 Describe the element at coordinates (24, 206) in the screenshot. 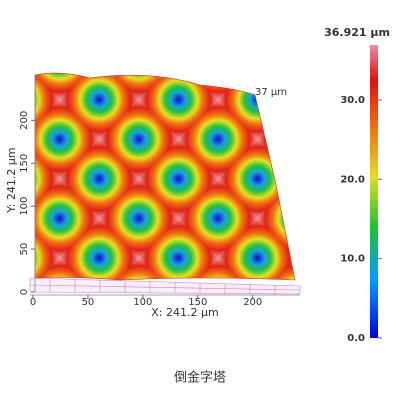

I see `y-tick-label: 100` at that location.